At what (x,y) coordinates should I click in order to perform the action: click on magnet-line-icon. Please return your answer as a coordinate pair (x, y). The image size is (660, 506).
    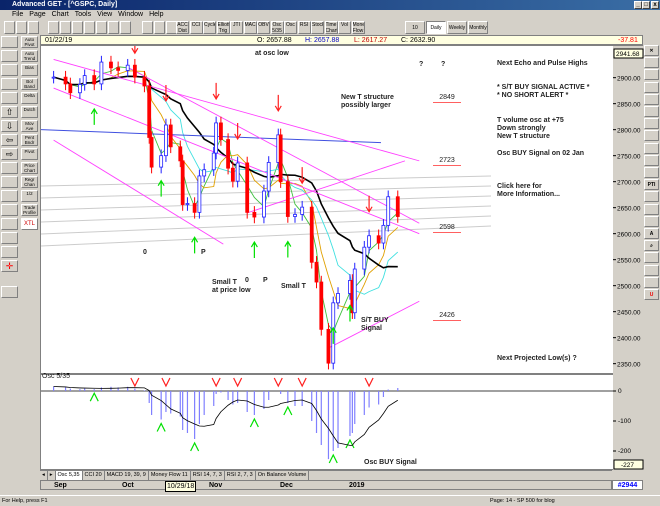
    Looking at the image, I should click on (651, 209).